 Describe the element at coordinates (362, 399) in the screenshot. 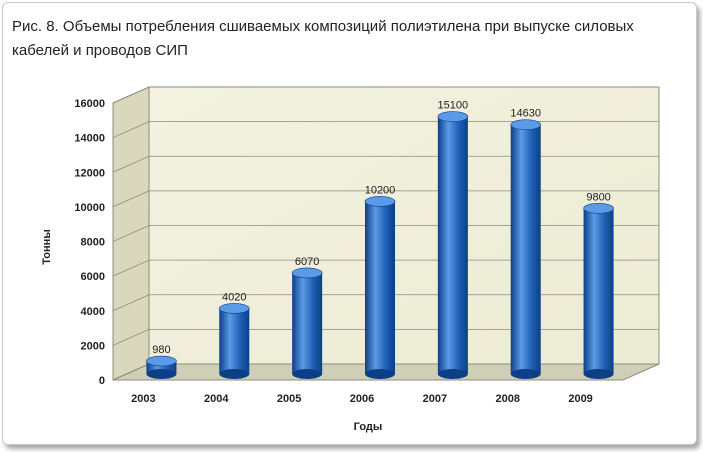

I see `x-tick-label: 2006` at that location.